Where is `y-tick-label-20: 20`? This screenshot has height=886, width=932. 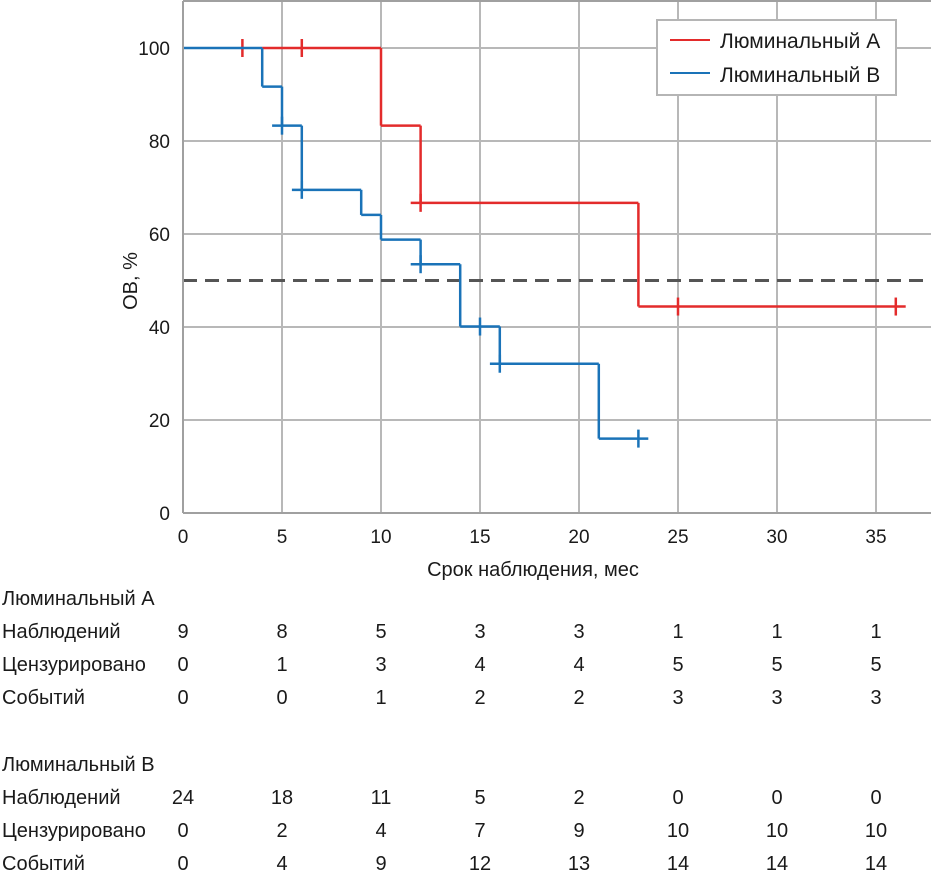 y-tick-label-20: 20 is located at coordinates (159, 421).